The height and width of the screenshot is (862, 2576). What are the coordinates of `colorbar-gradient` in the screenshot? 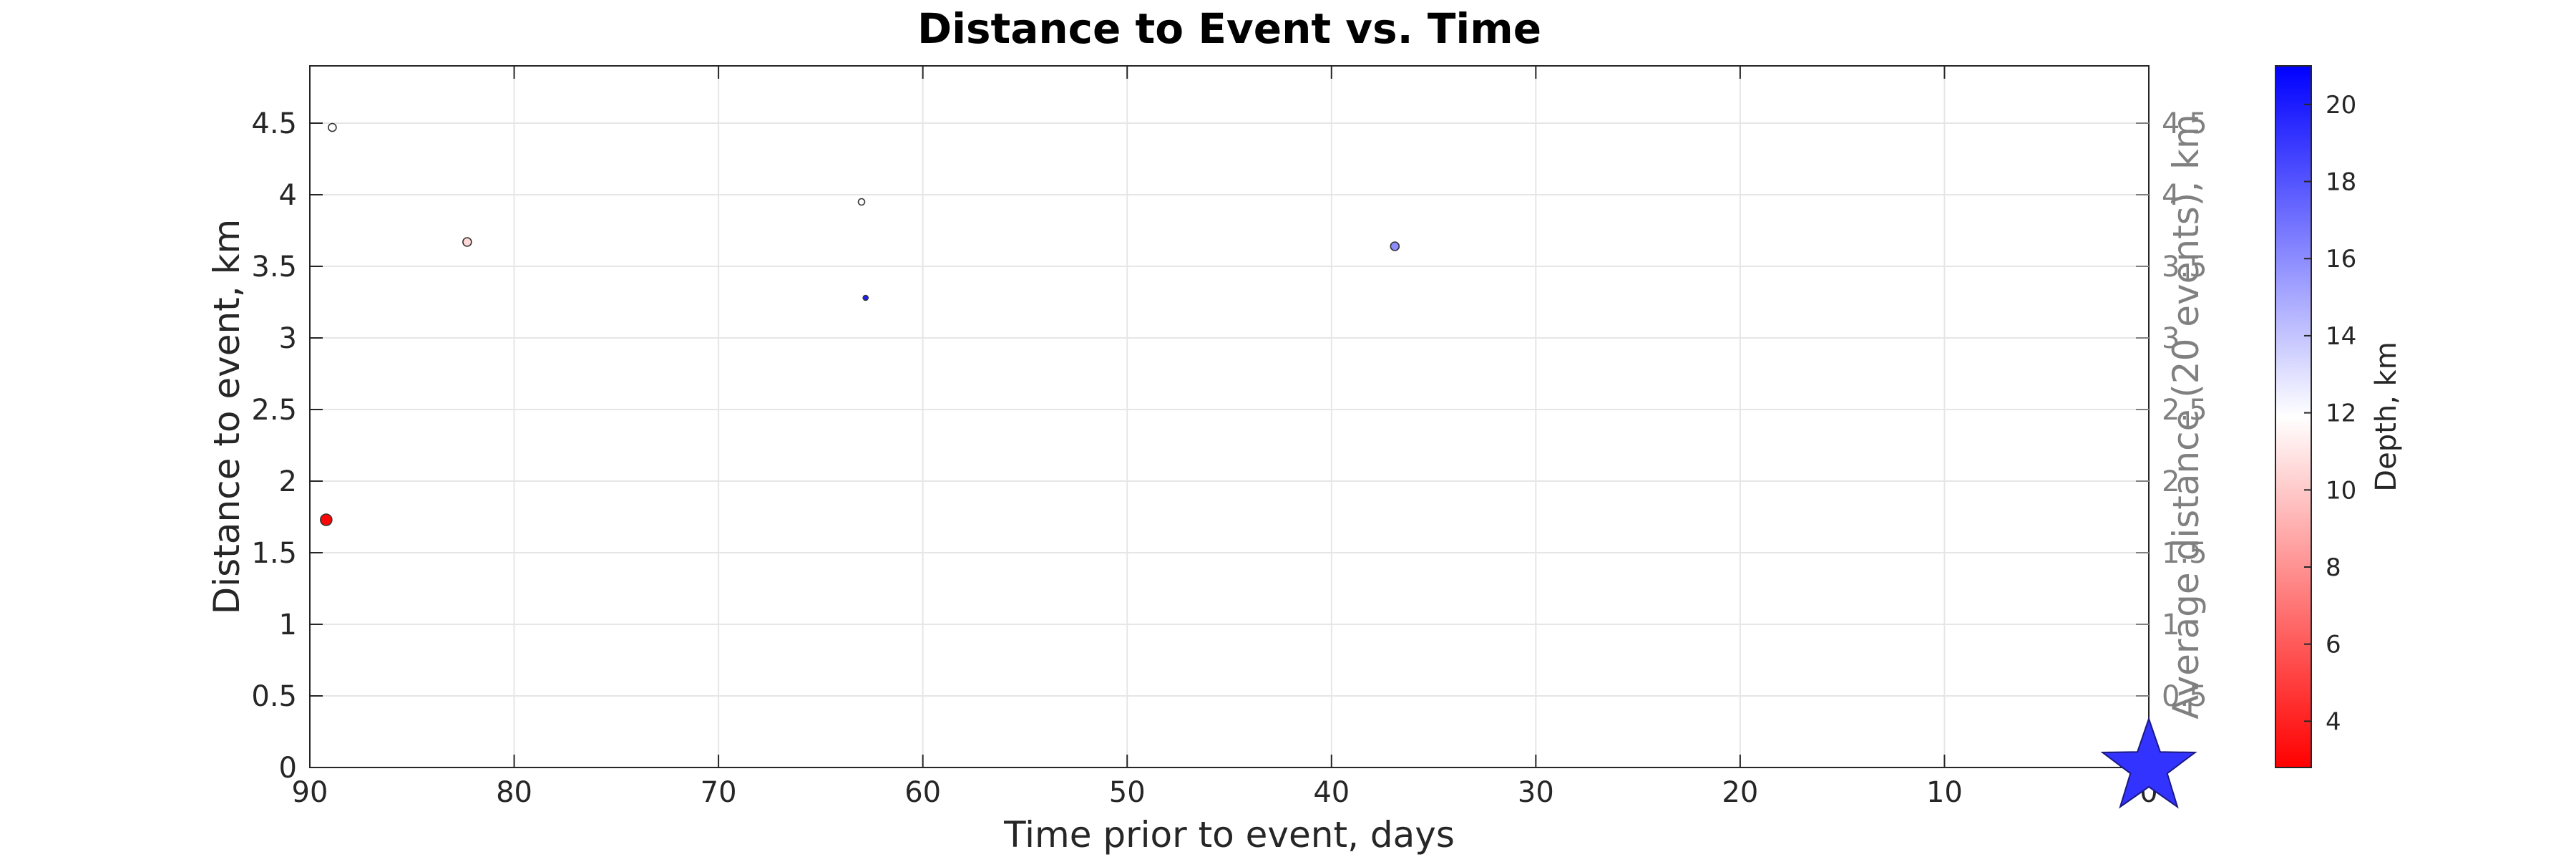 It's located at (2293, 416).